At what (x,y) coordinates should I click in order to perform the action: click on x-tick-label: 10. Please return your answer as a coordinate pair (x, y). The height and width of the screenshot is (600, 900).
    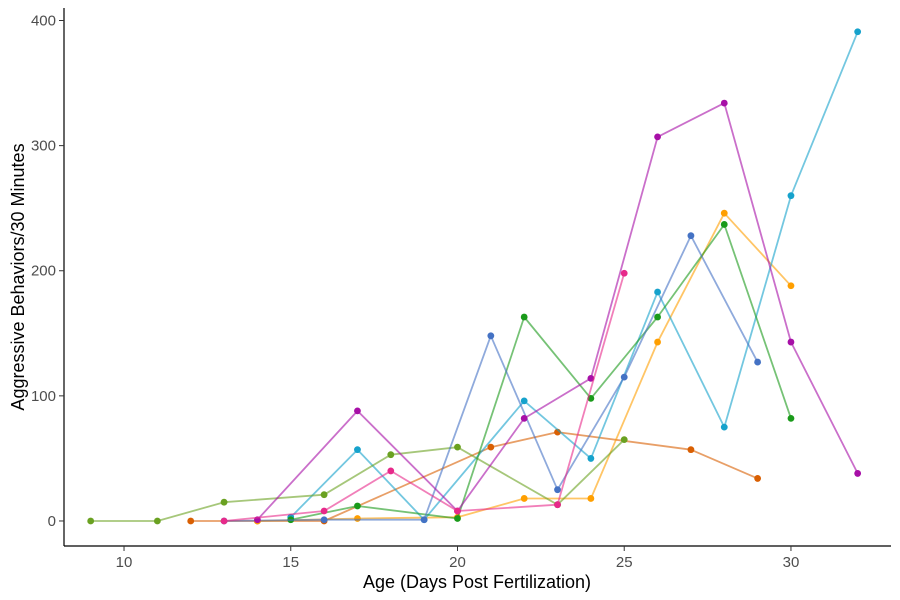
    Looking at the image, I should click on (124, 562).